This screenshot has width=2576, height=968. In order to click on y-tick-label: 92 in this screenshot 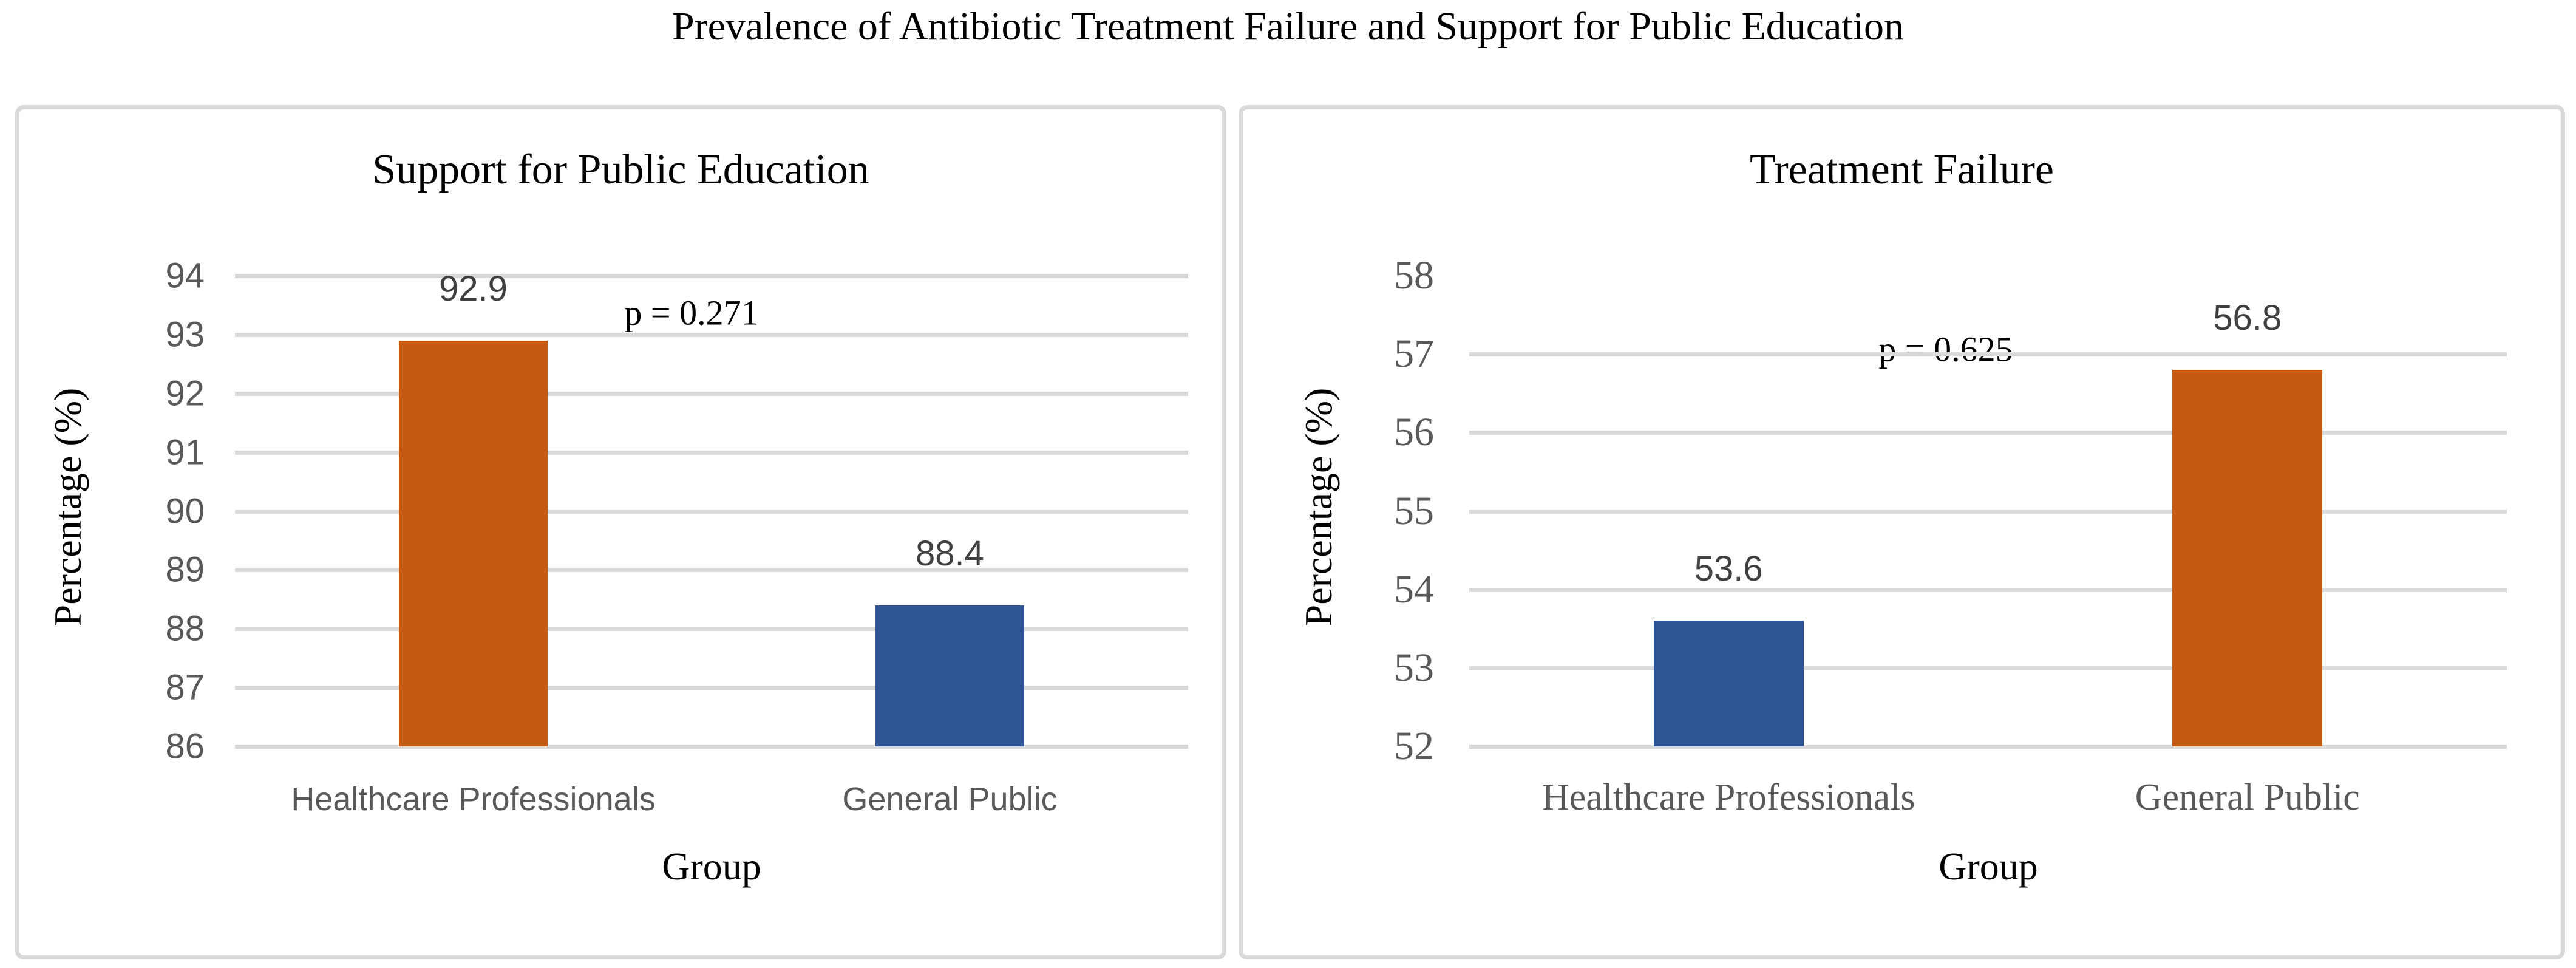, I will do `click(185, 393)`.